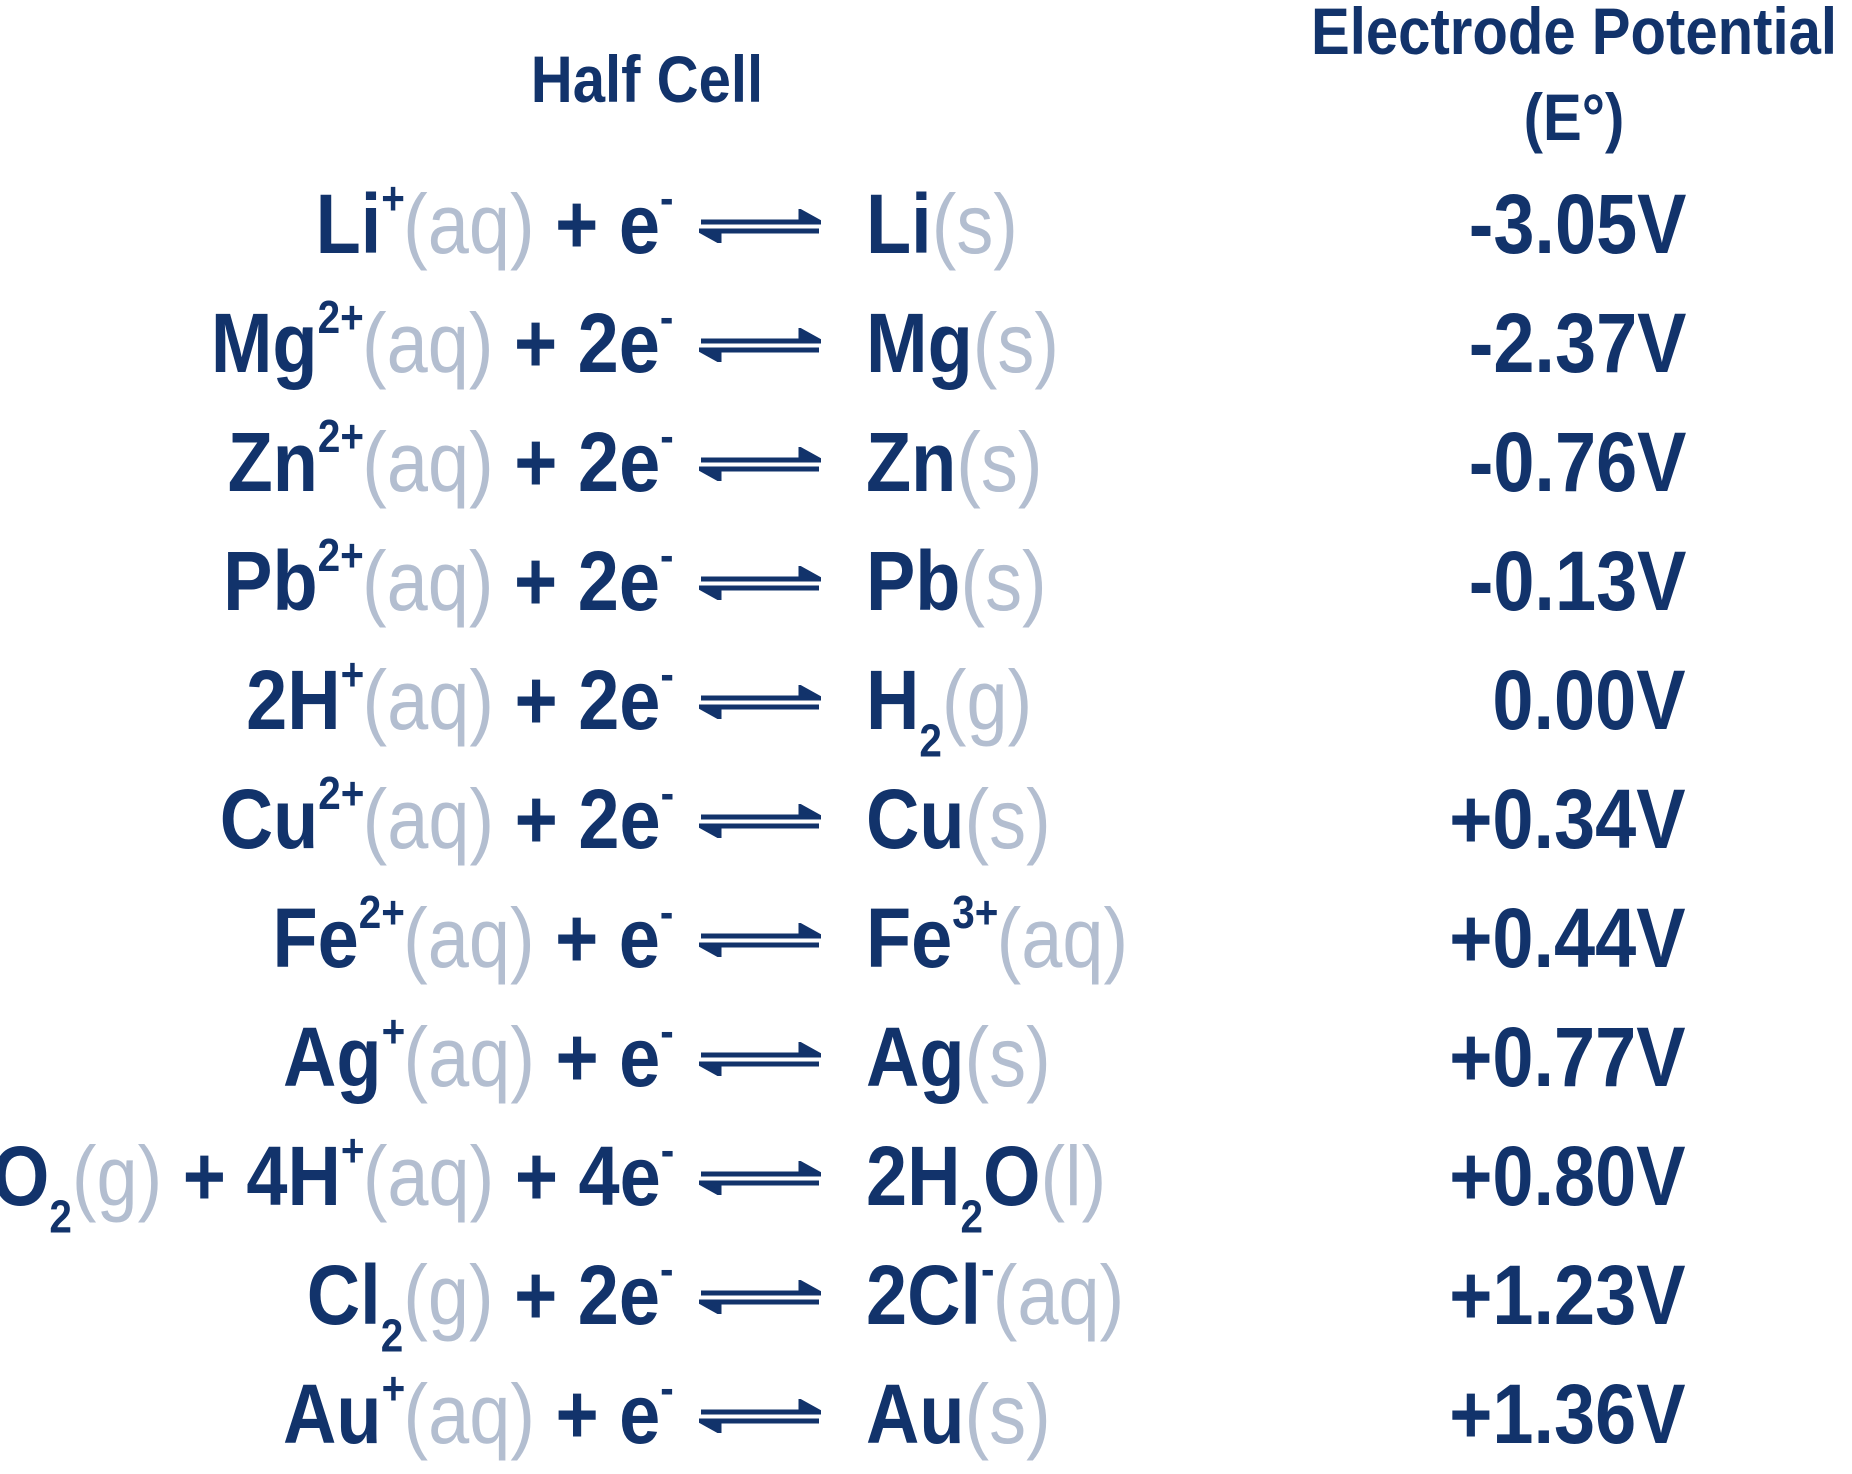 This screenshot has height=1474, width=1852. I want to click on superscript: 3+, so click(975, 911).